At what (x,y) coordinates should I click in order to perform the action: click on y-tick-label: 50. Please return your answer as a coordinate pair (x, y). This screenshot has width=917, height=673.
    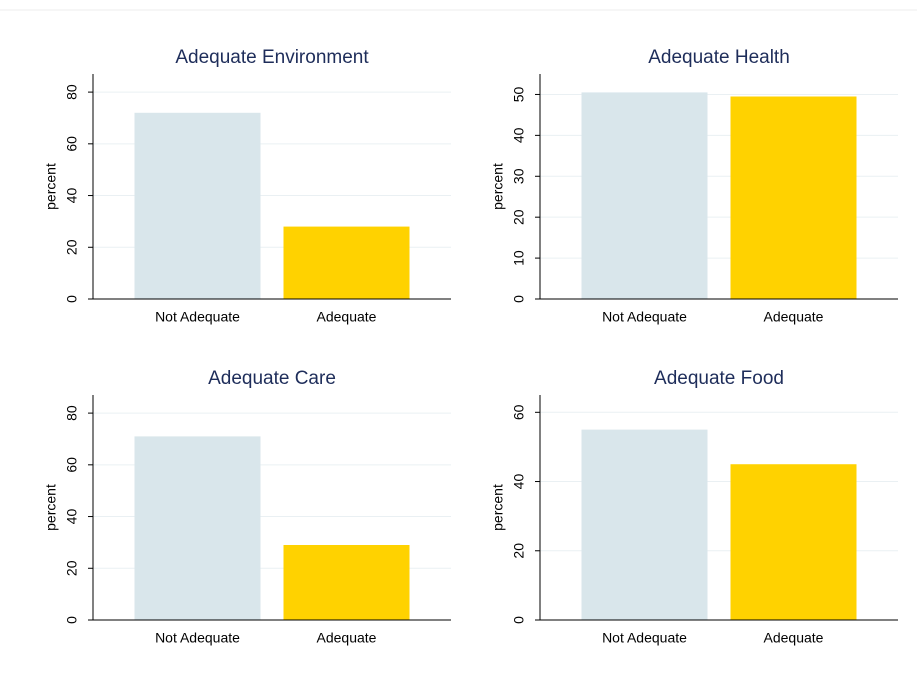
    Looking at the image, I should click on (519, 94).